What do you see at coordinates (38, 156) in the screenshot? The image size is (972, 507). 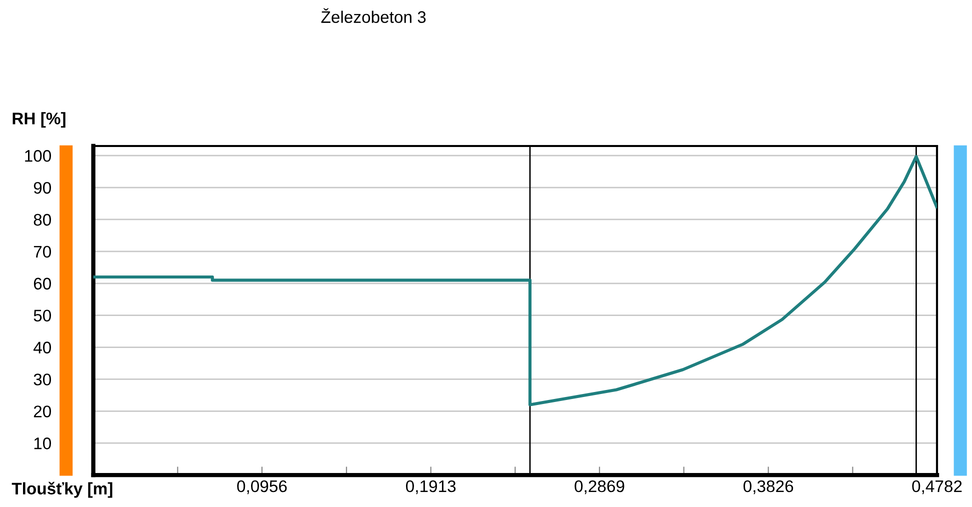 I see `y-tick-label: 100` at bounding box center [38, 156].